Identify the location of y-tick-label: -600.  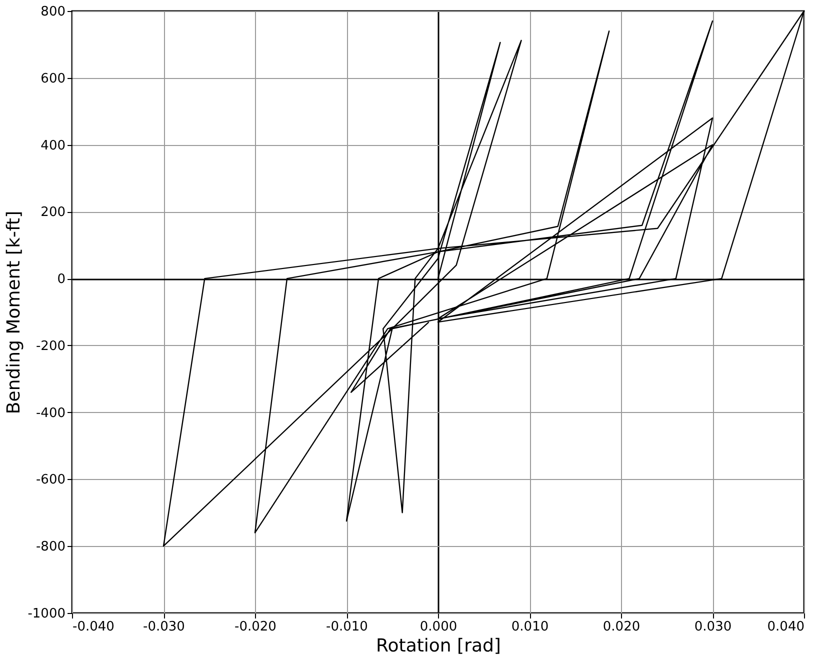
(51, 480).